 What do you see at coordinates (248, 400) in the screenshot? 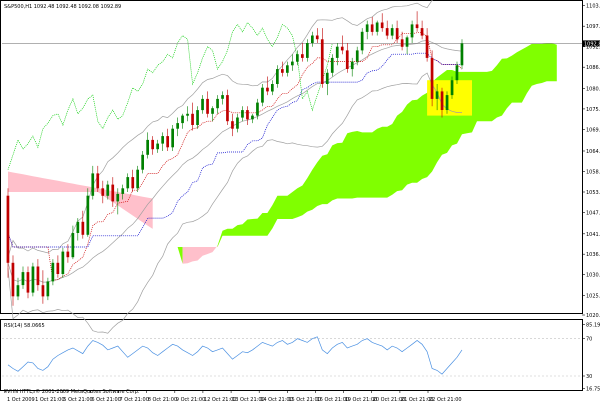
I see `time-tick-label: 13 Oct 21:00` at bounding box center [248, 400].